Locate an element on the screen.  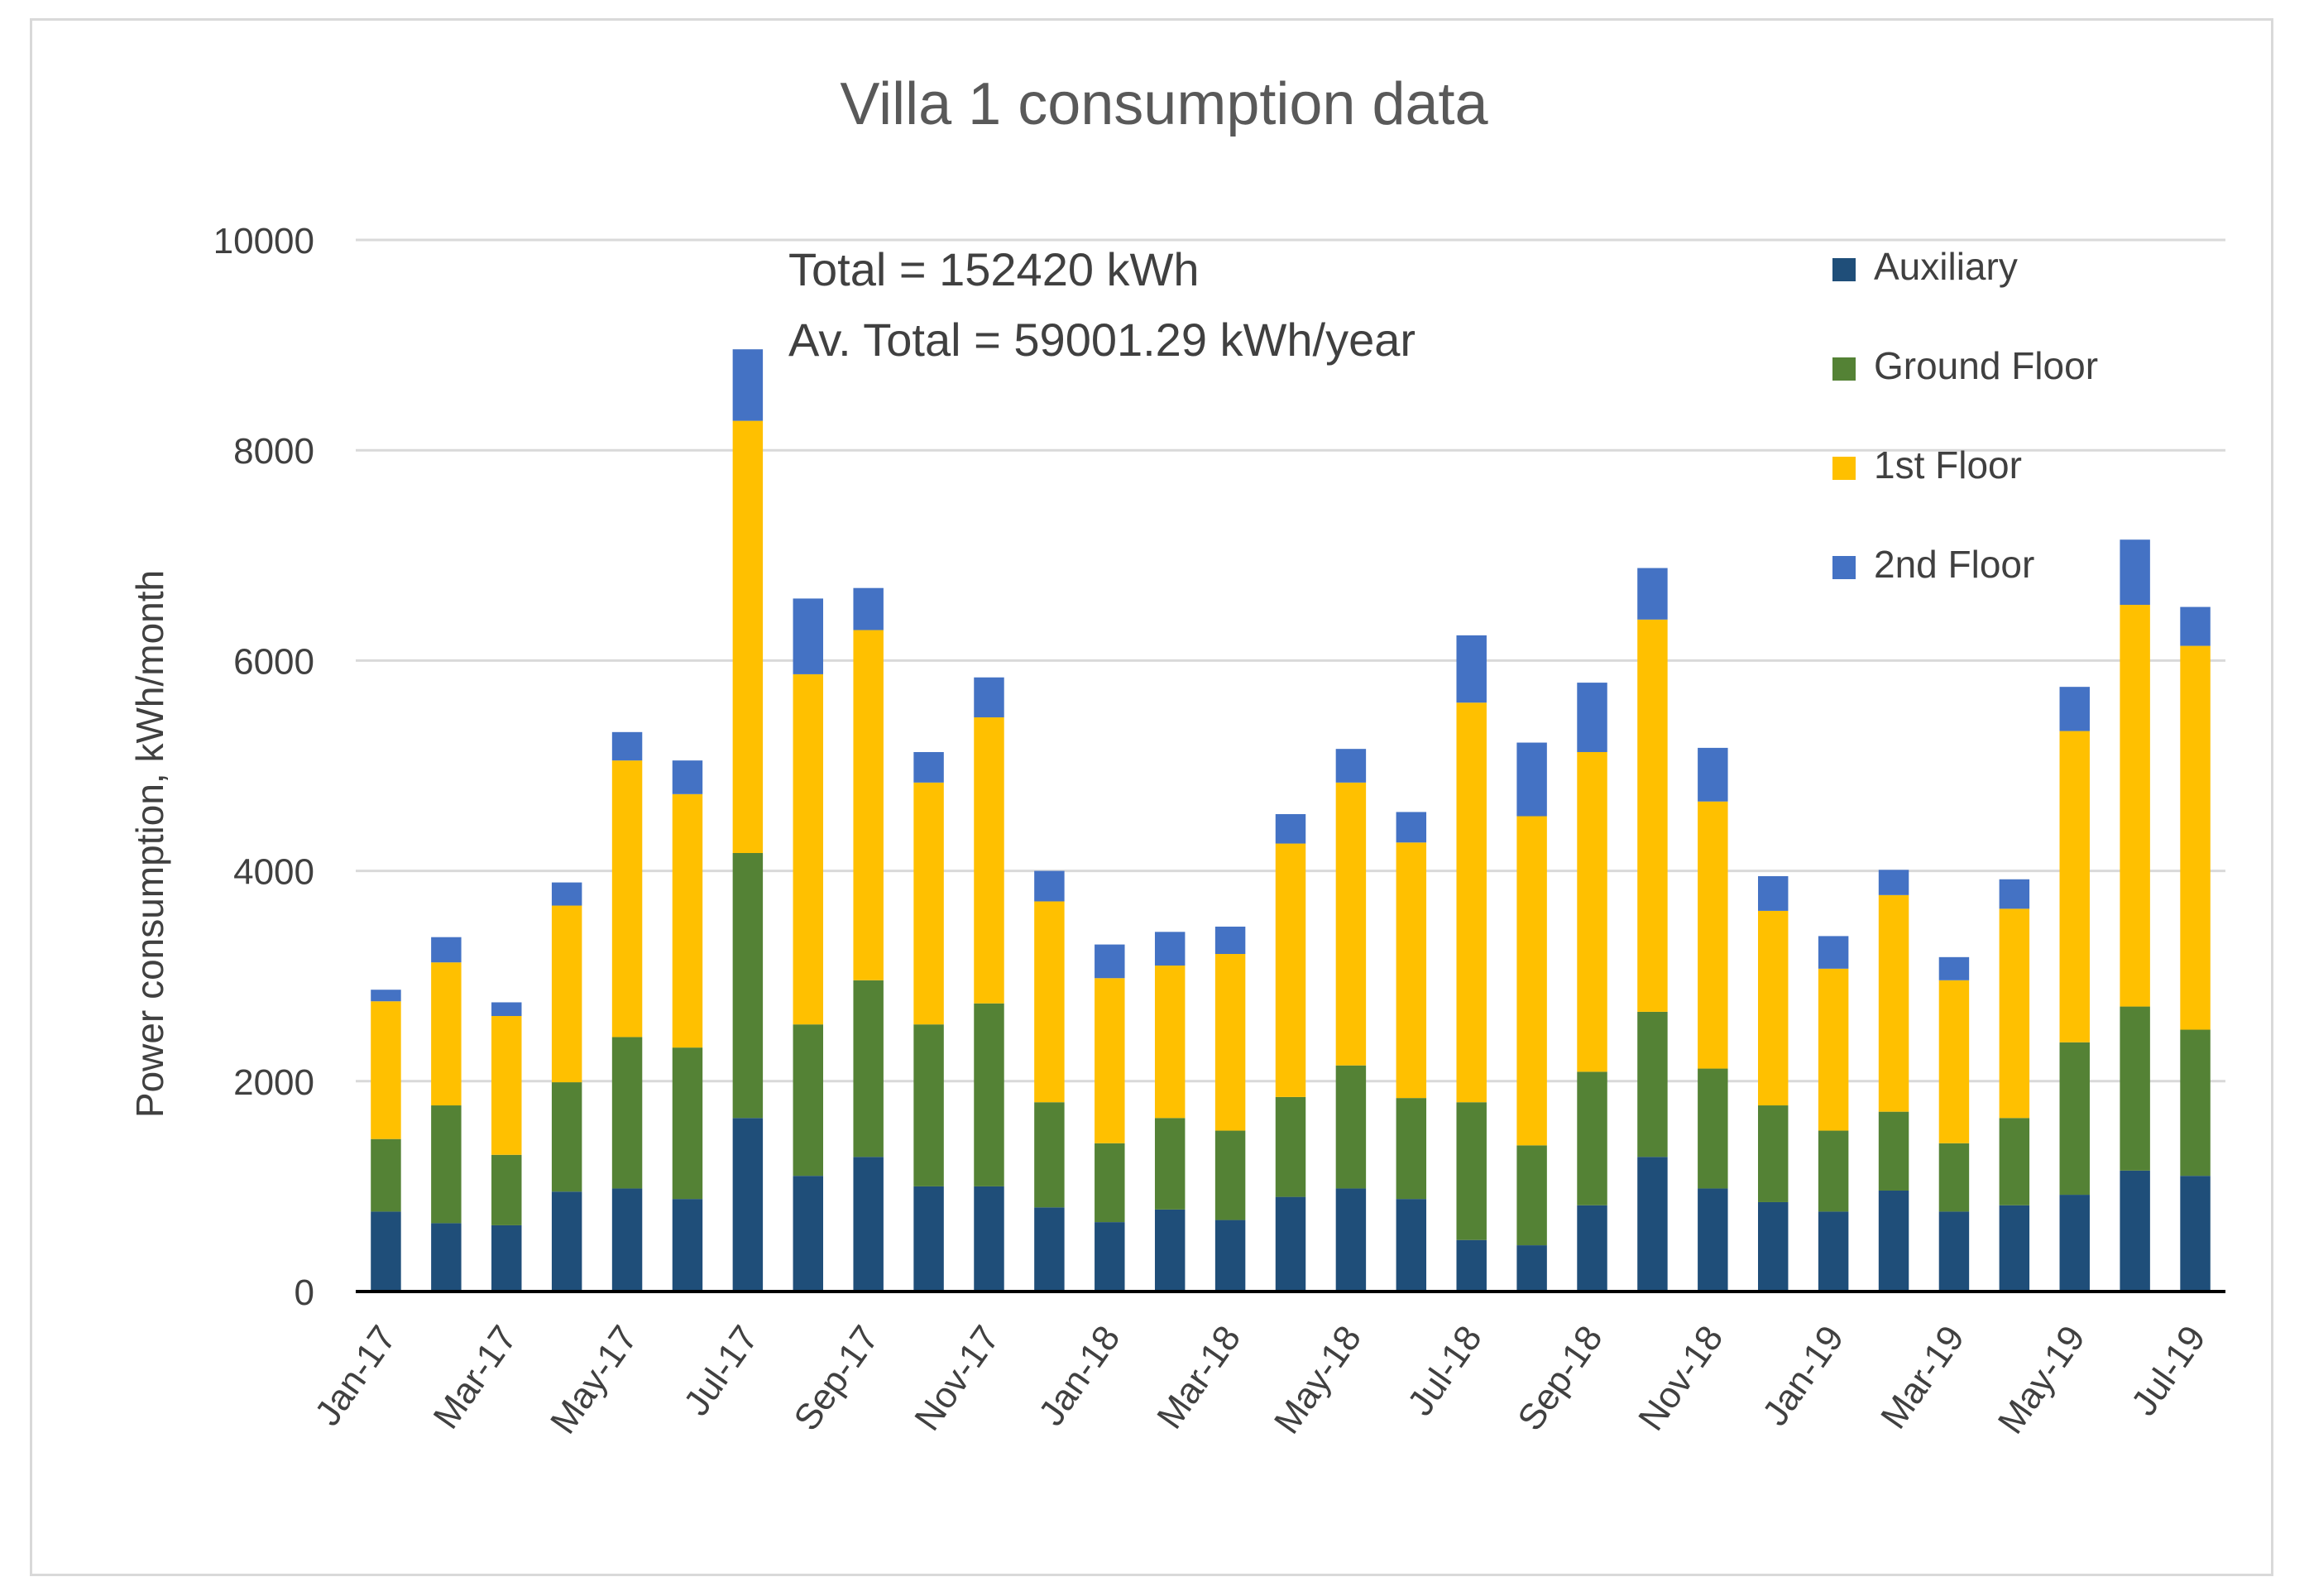
x-tick-label: Mar-18 is located at coordinates (1198, 1377).